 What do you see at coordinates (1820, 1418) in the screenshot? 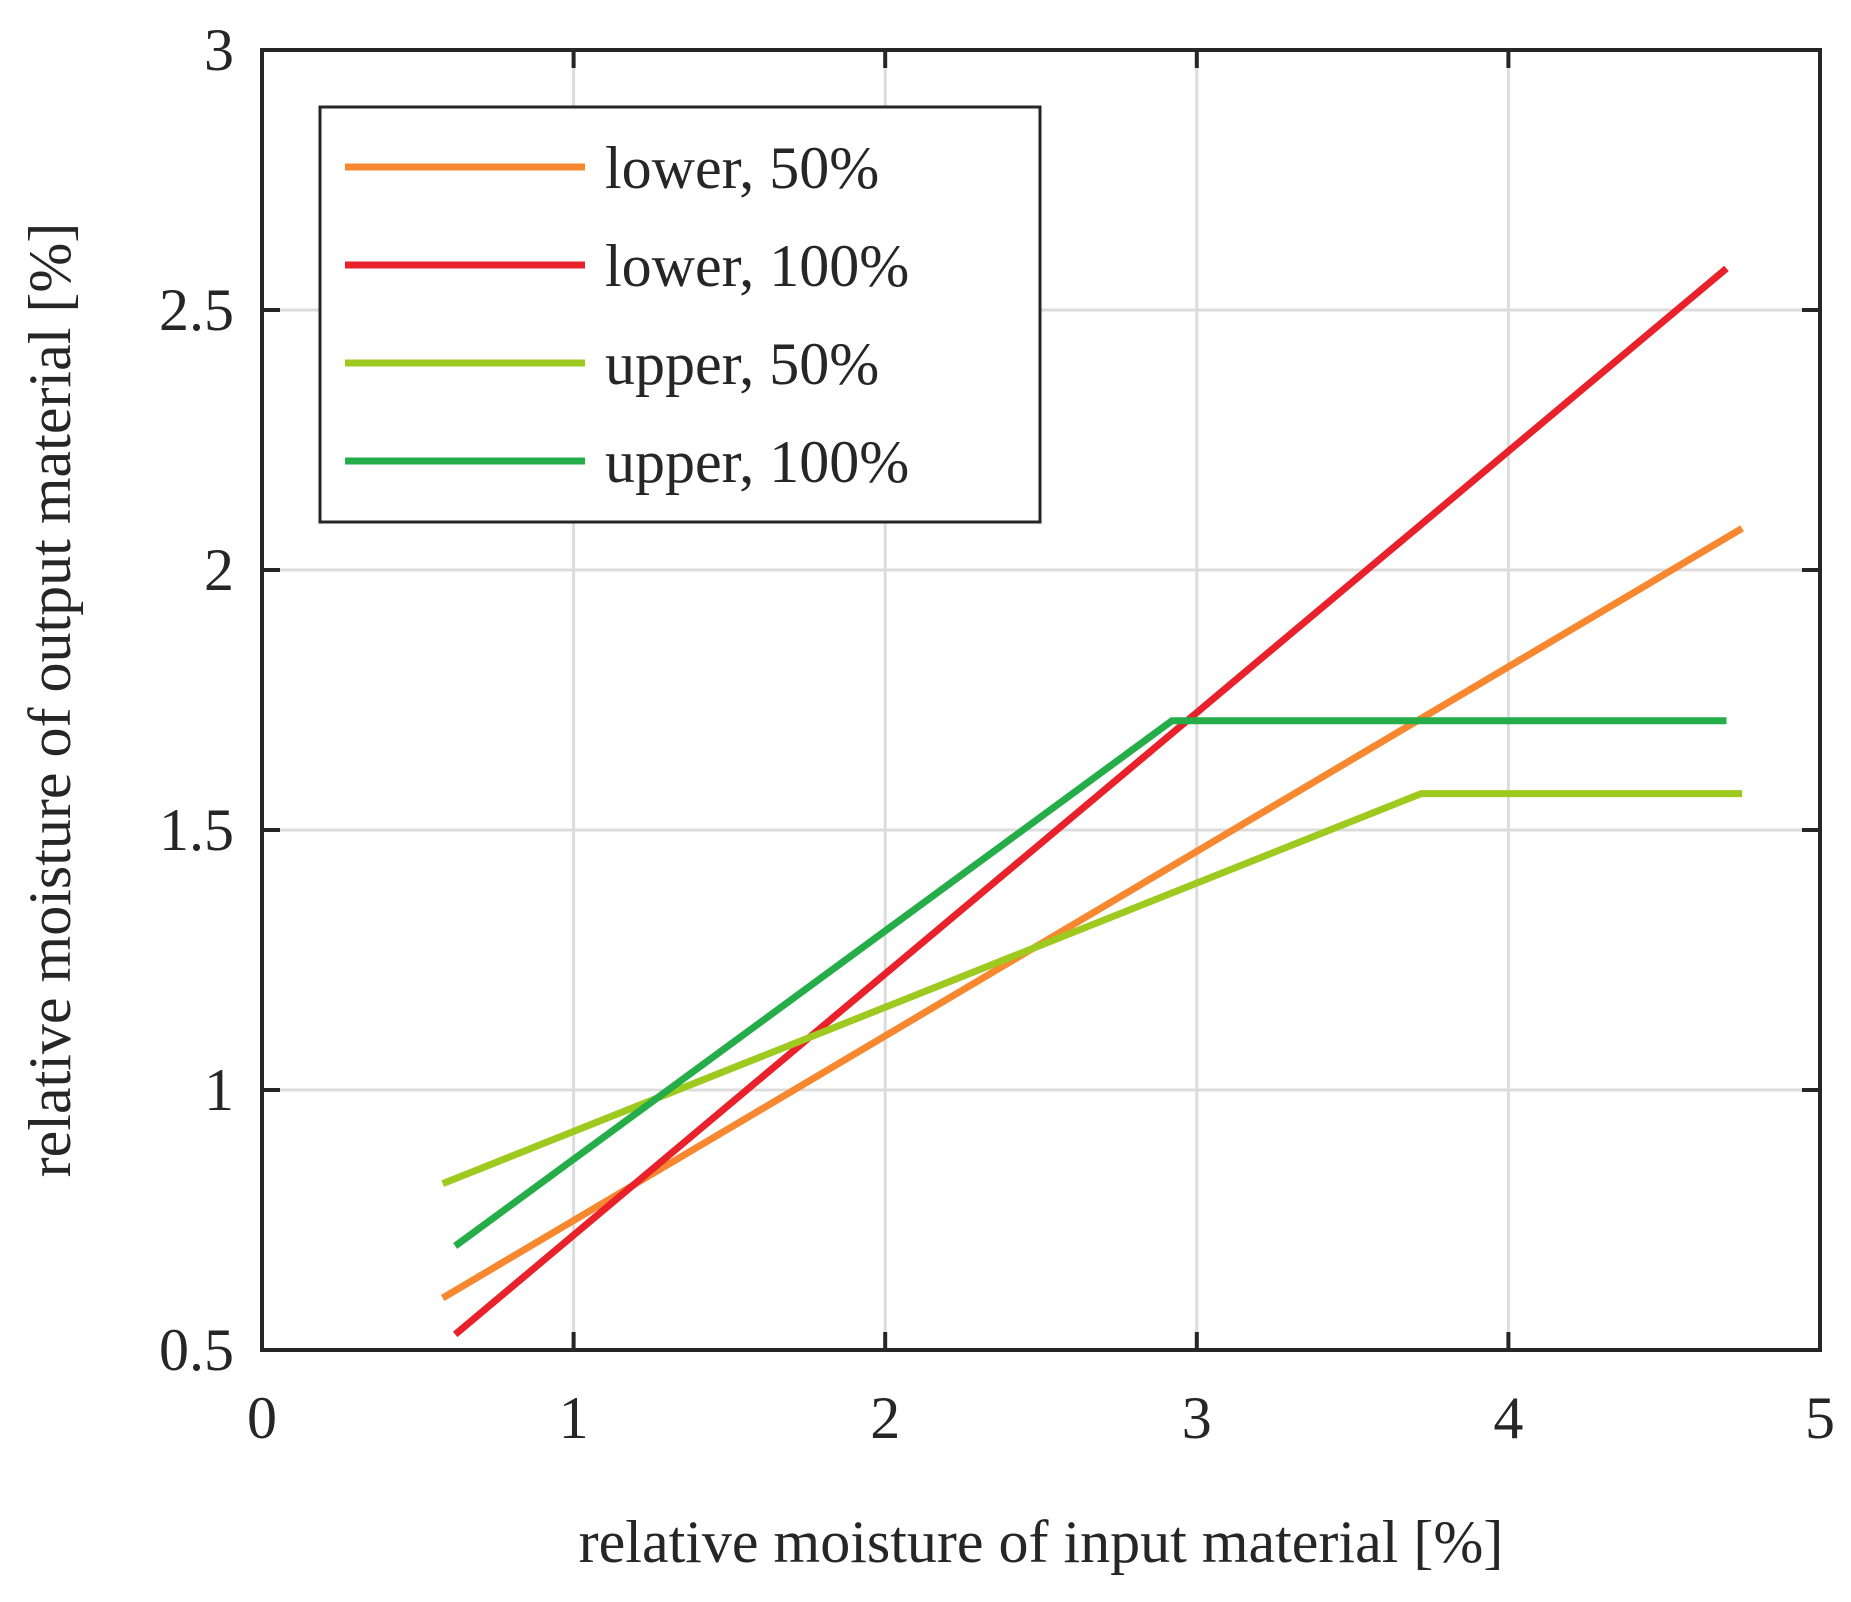
I see `x-tick-label: 5` at bounding box center [1820, 1418].